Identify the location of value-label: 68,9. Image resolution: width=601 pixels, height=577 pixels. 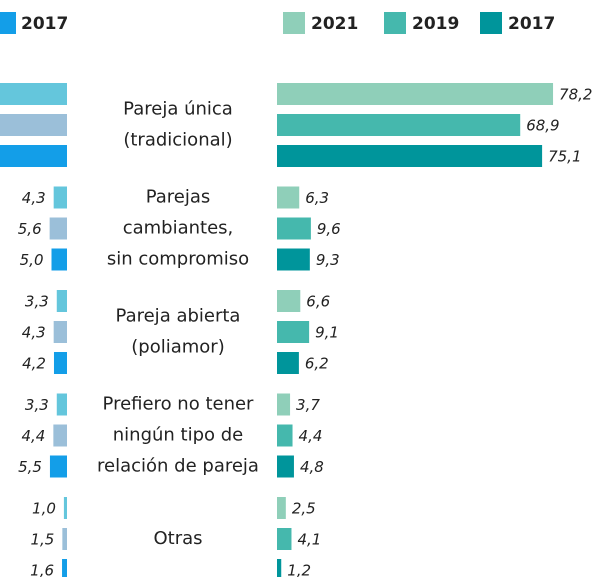
(542, 126).